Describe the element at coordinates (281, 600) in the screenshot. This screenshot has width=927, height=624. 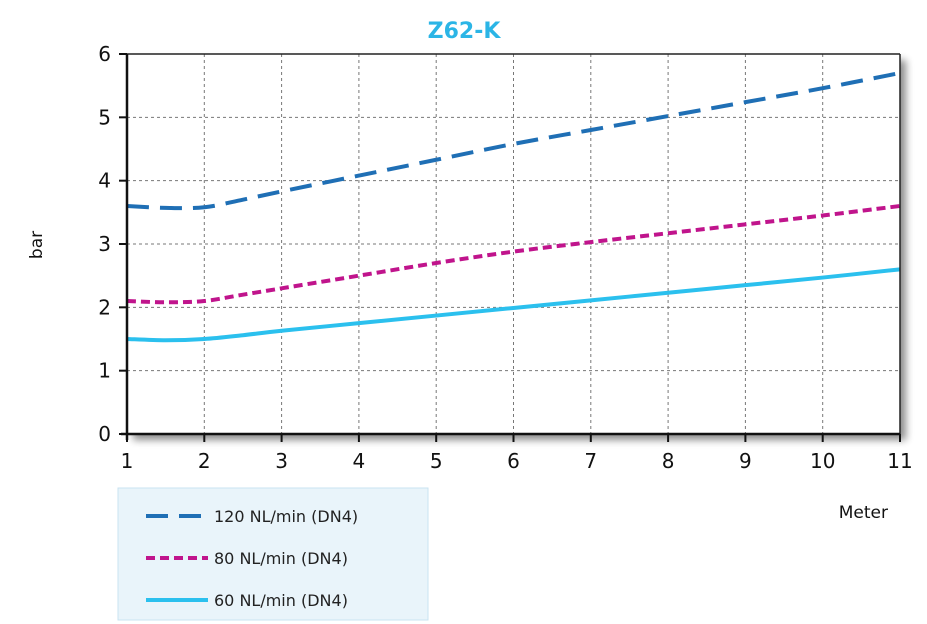
I see `legend-label-3: 60 NL/min (DN4)` at that location.